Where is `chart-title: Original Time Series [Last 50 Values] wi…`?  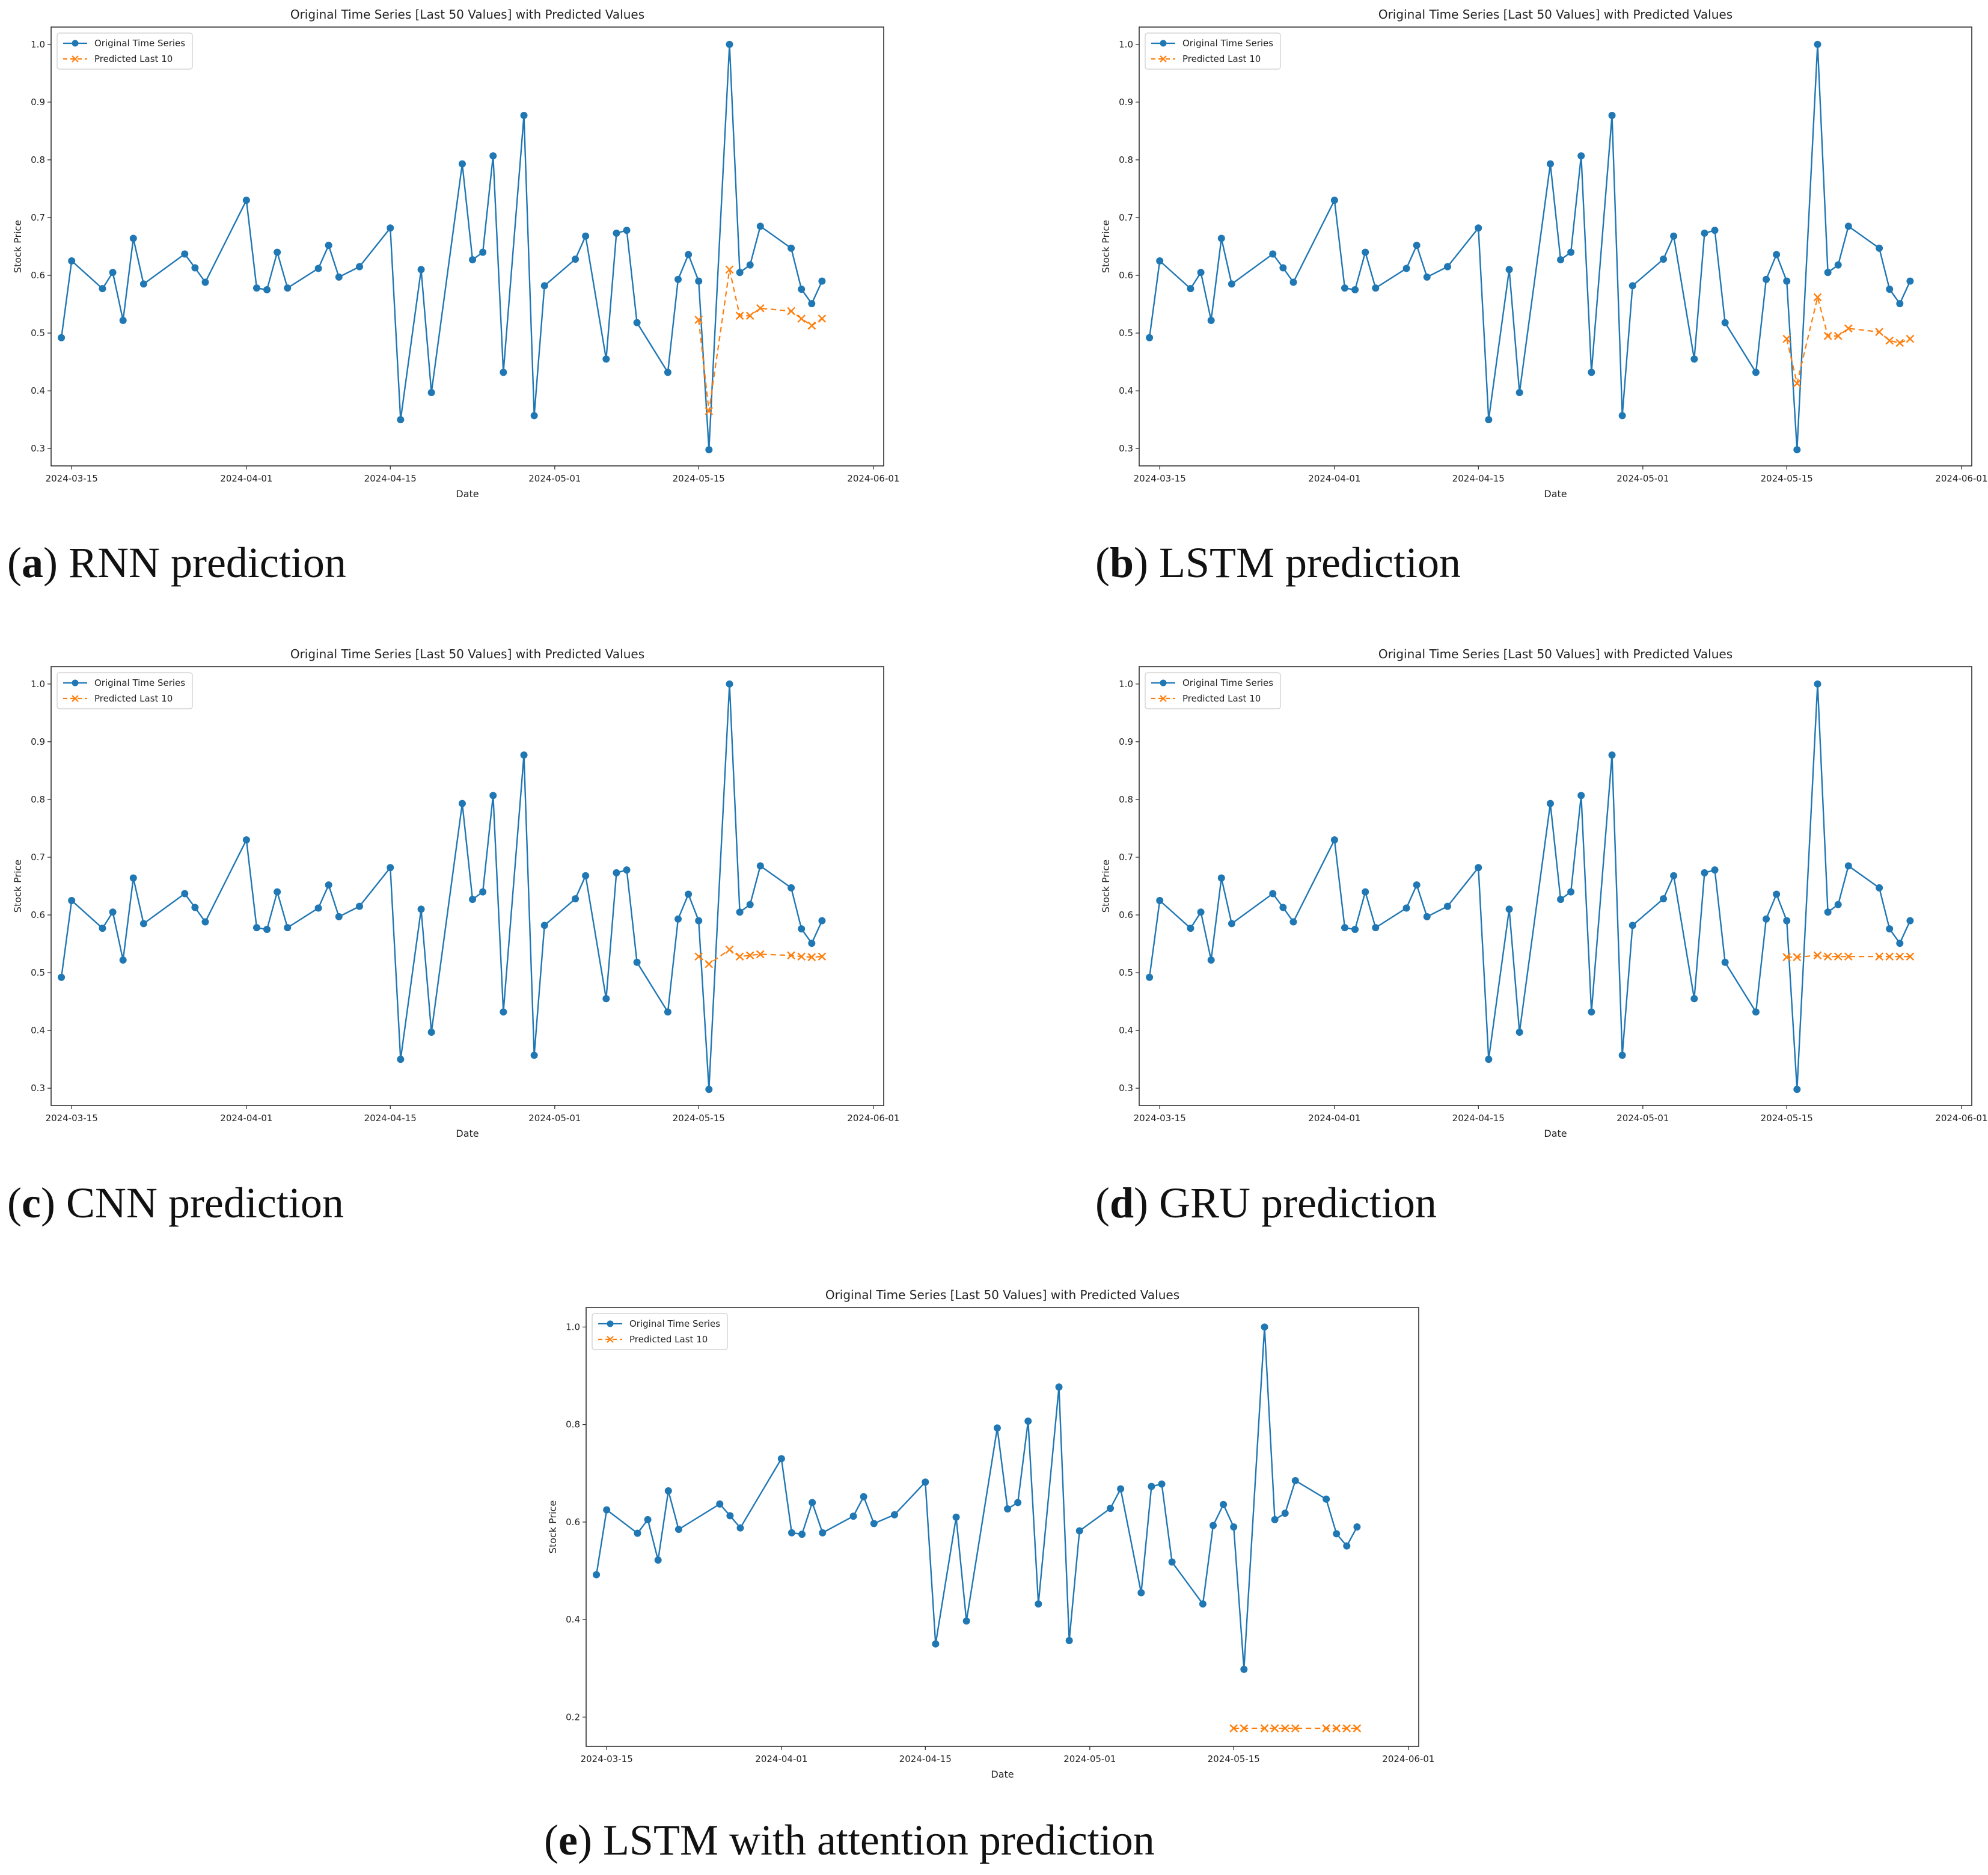 chart-title: Original Time Series [Last 50 Values] wi… is located at coordinates (1555, 14).